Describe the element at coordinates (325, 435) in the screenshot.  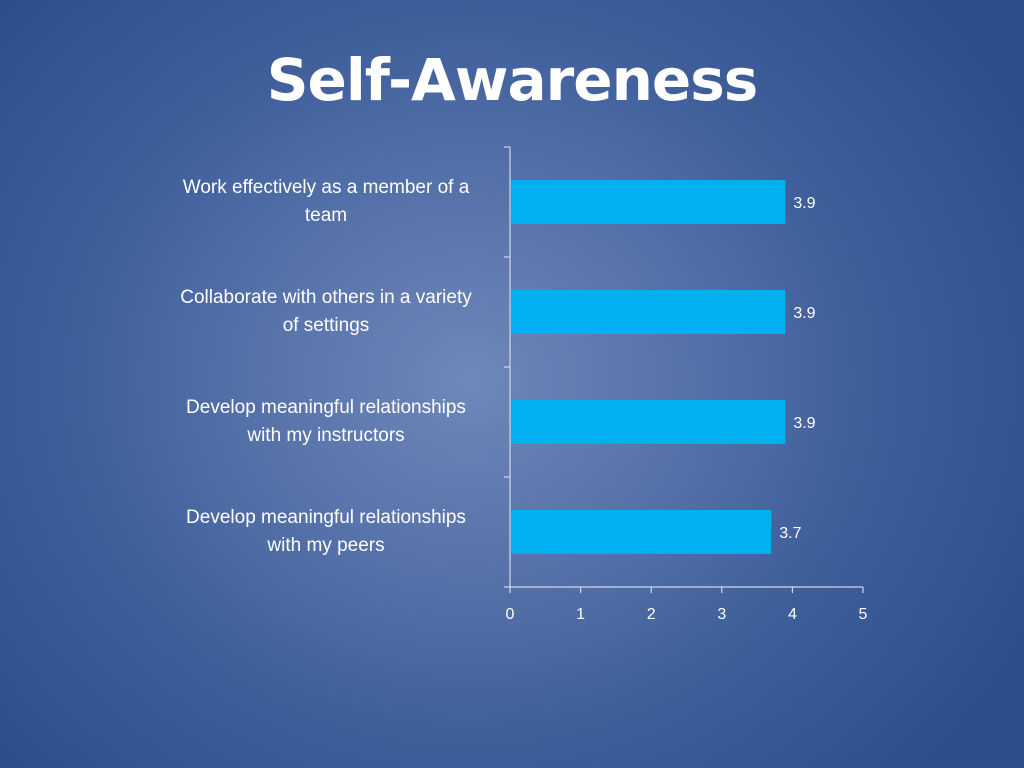
I see `category-label-line: with my instructors` at that location.